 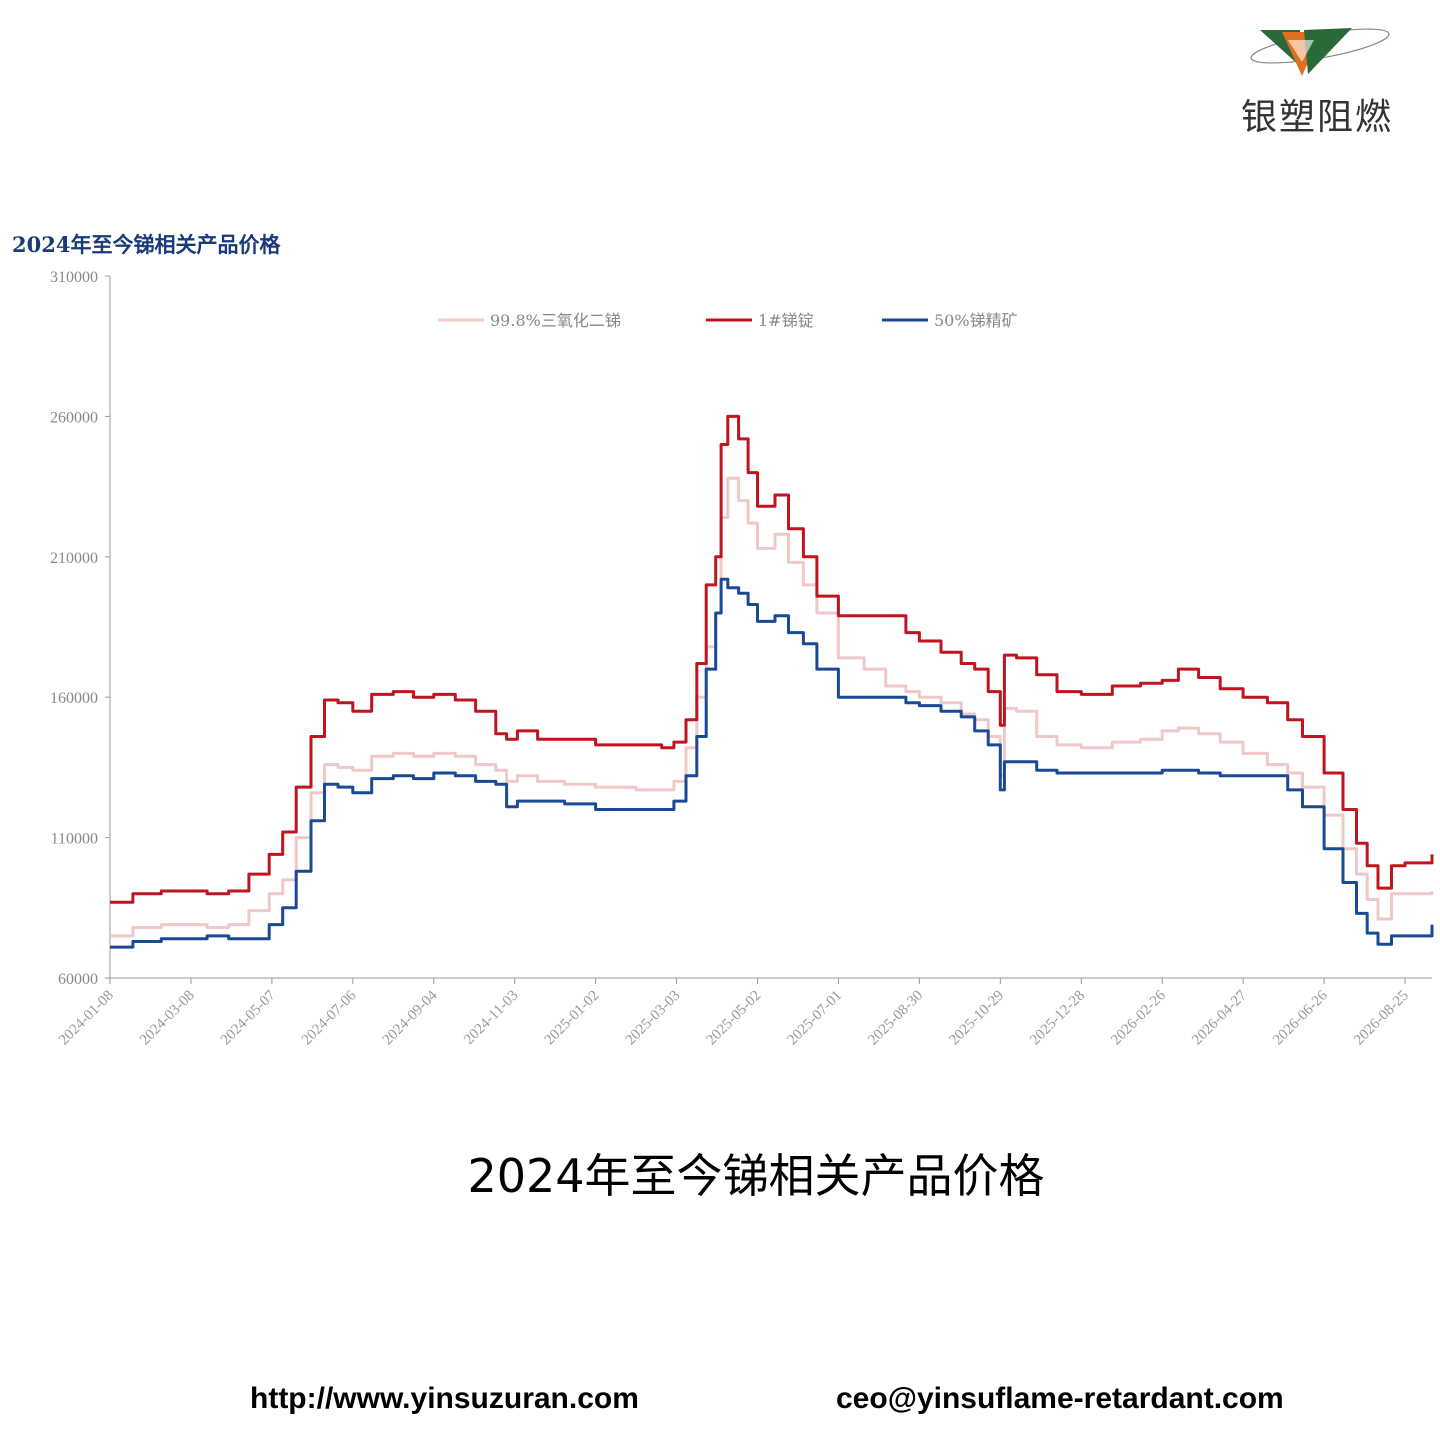 What do you see at coordinates (1316, 117) in the screenshot?
I see `brand-name: 银塑阻燃` at bounding box center [1316, 117].